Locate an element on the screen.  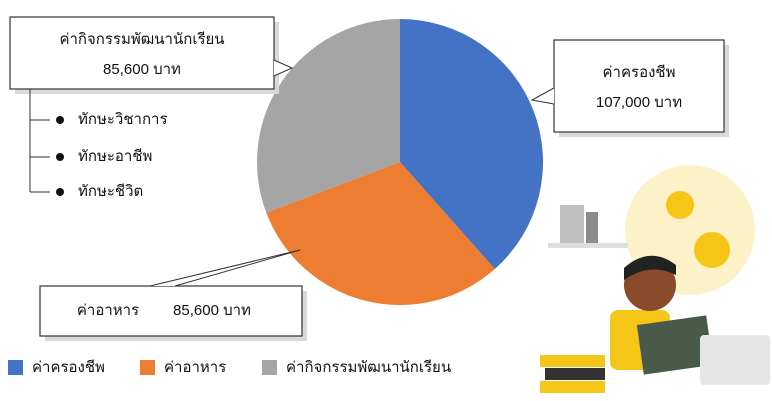
annotation: ทักษะอาชีพ is located at coordinates (115, 156).